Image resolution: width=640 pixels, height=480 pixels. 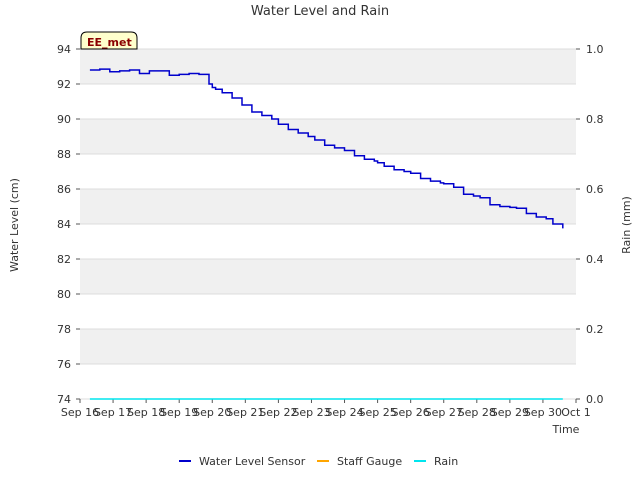 I want to click on y-tick-label: 90, so click(x=64, y=119).